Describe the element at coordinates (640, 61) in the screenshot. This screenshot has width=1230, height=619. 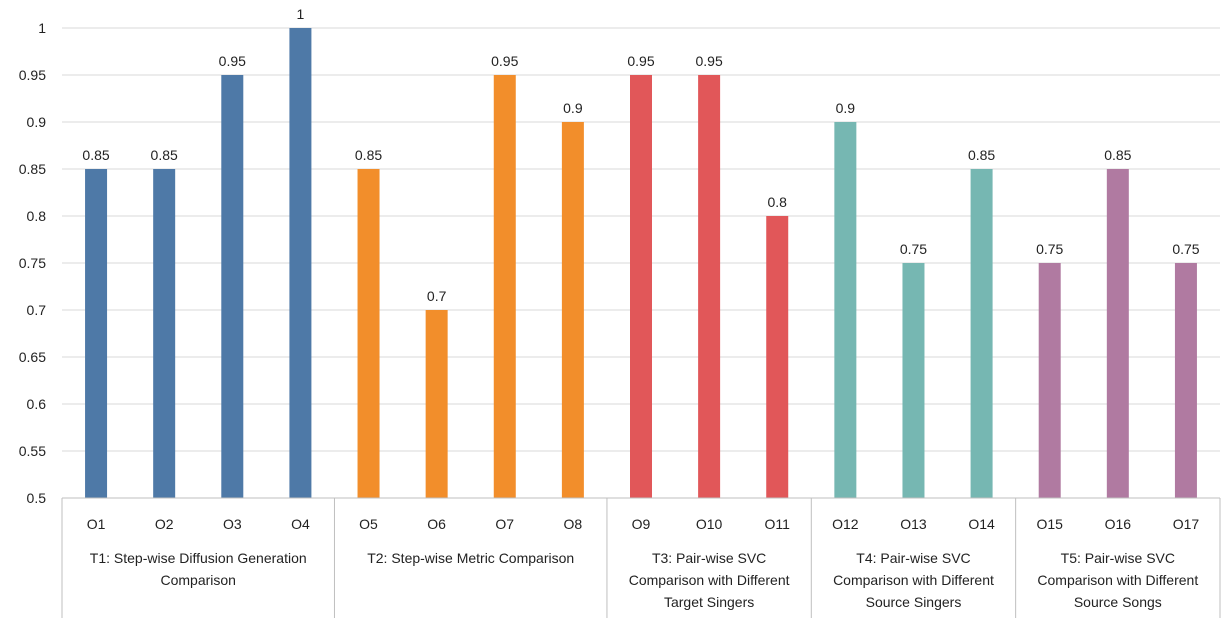
I see `data-label-o9: 0.95` at that location.